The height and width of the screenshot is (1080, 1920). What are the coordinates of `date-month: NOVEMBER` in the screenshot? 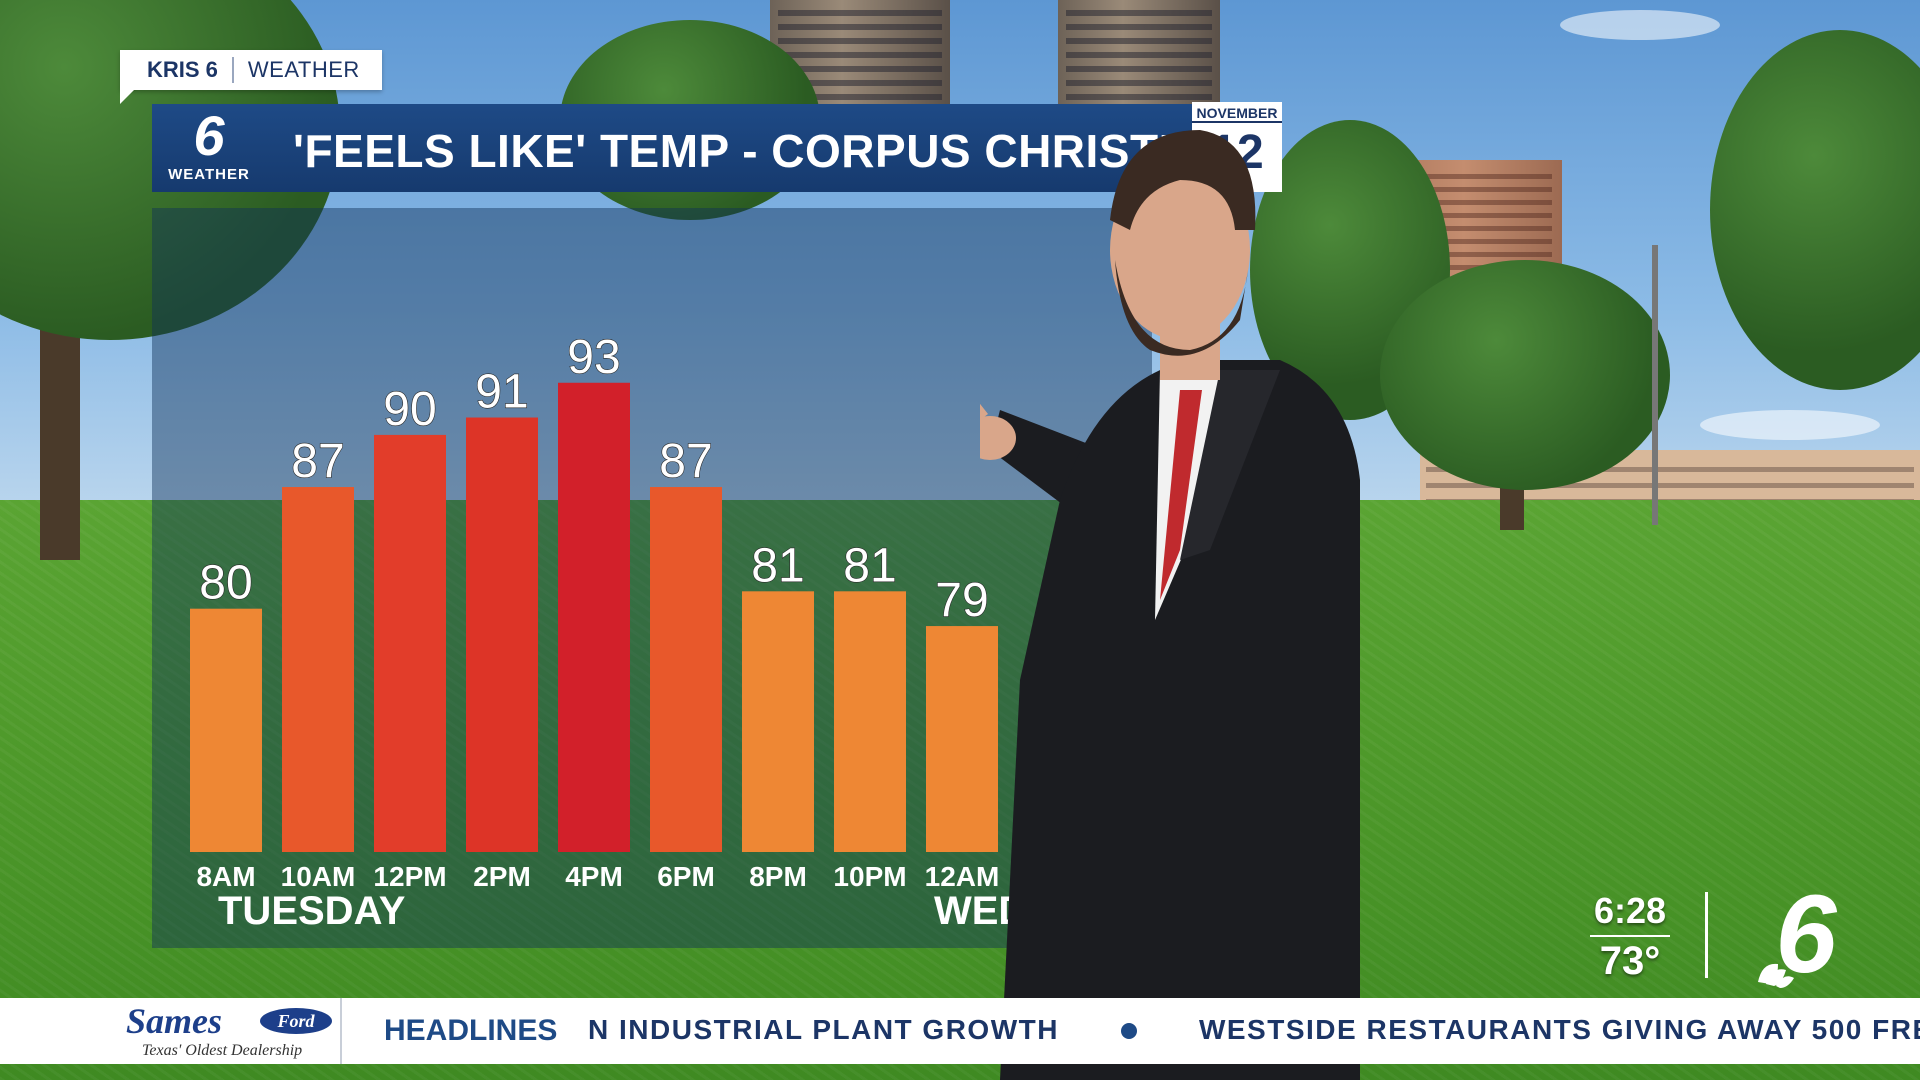 It's located at (1237, 112).